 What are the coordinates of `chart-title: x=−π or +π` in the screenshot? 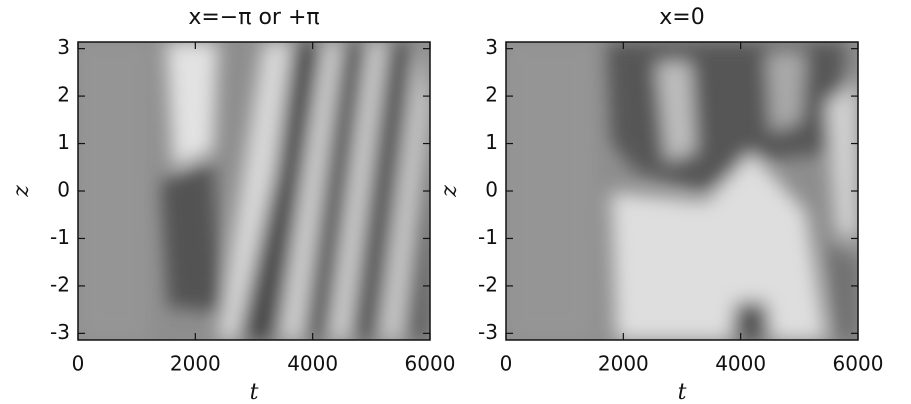 It's located at (253, 17).